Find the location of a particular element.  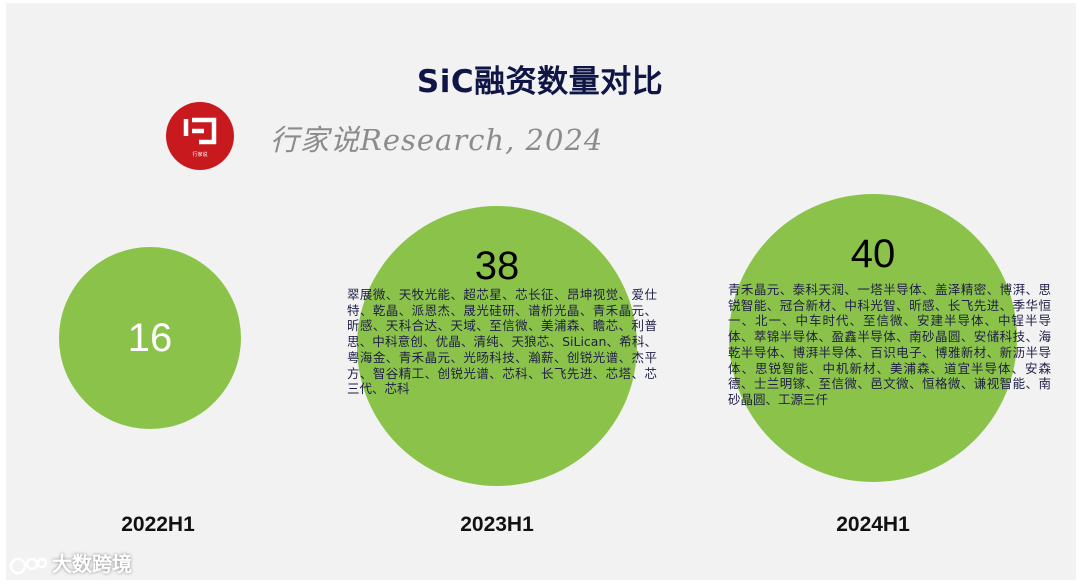

watermark: 大数跨境 is located at coordinates (70, 563).